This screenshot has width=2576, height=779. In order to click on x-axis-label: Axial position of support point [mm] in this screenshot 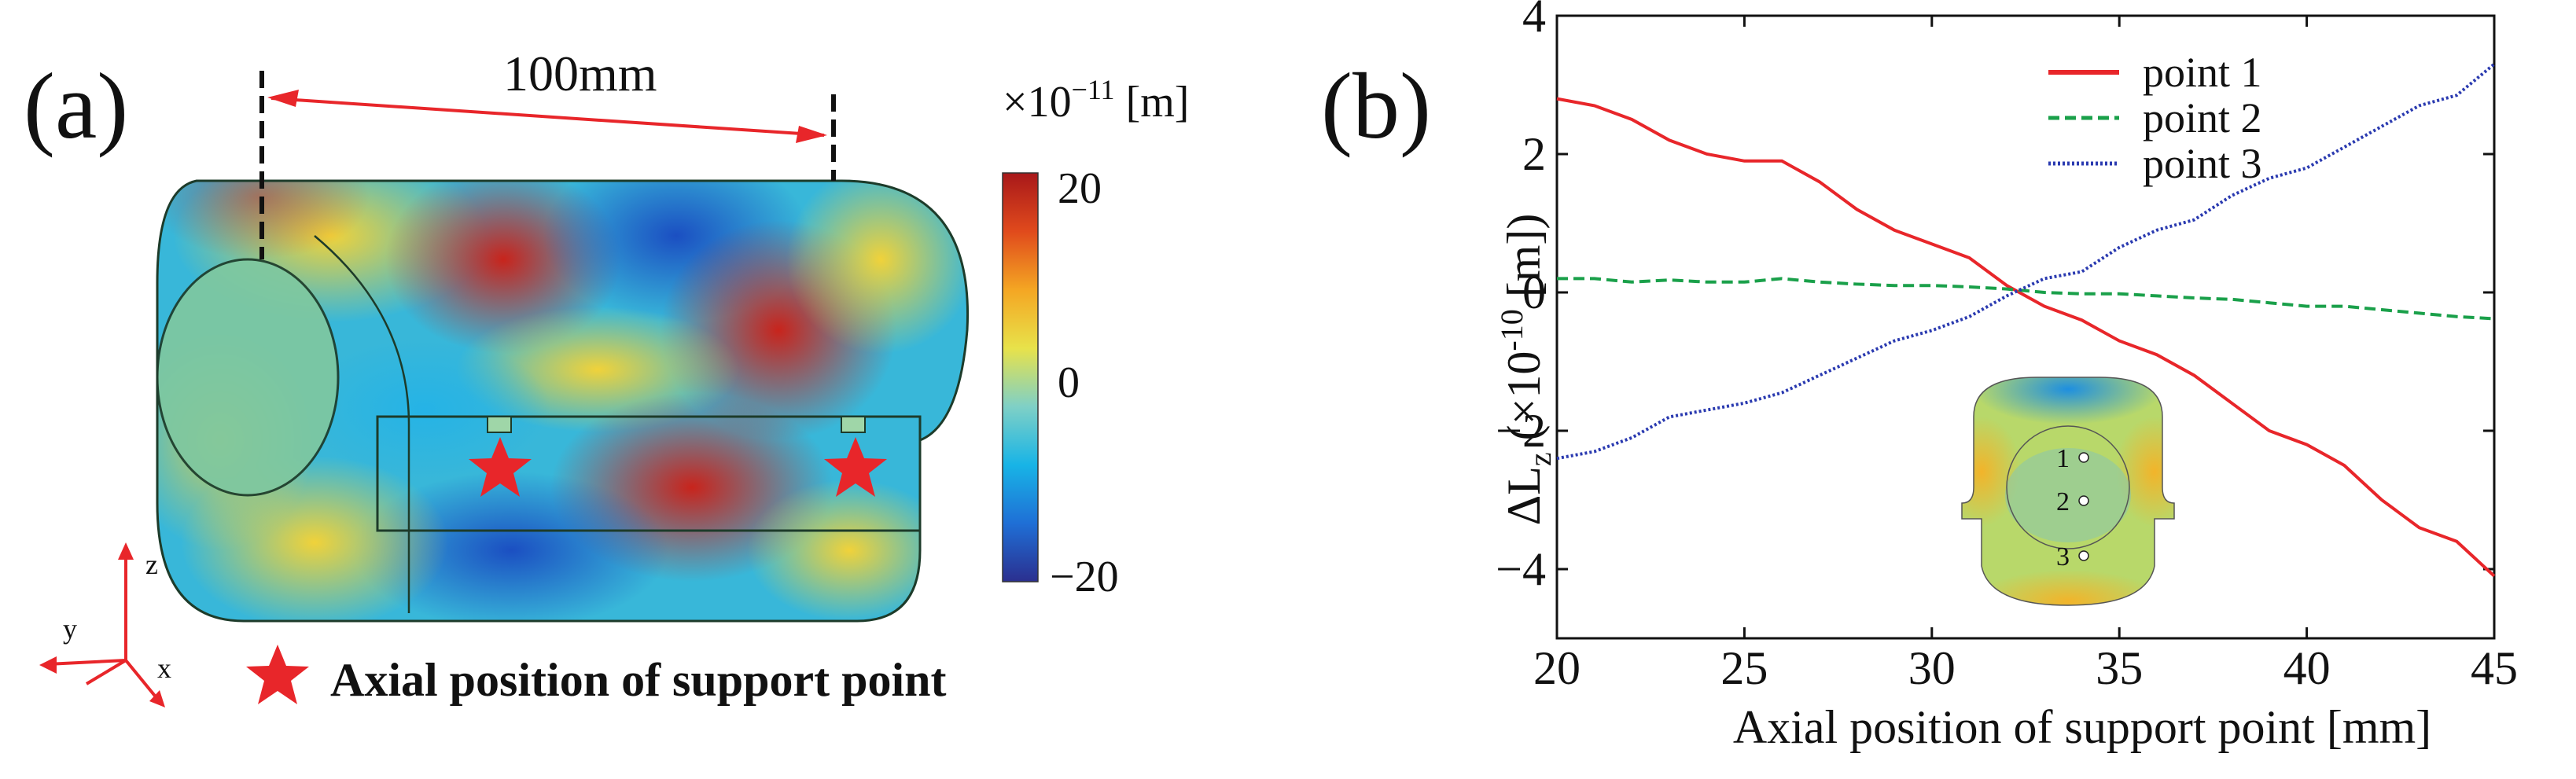, I will do `click(2082, 727)`.